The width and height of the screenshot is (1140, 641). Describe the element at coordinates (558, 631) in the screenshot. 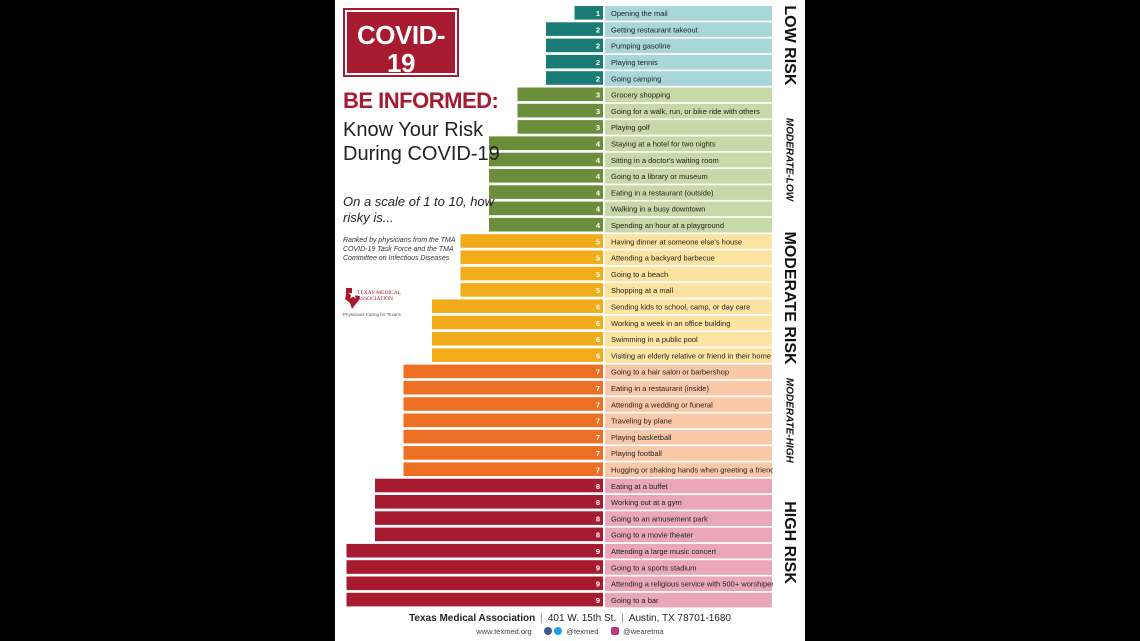

I see `twitter-icon` at that location.